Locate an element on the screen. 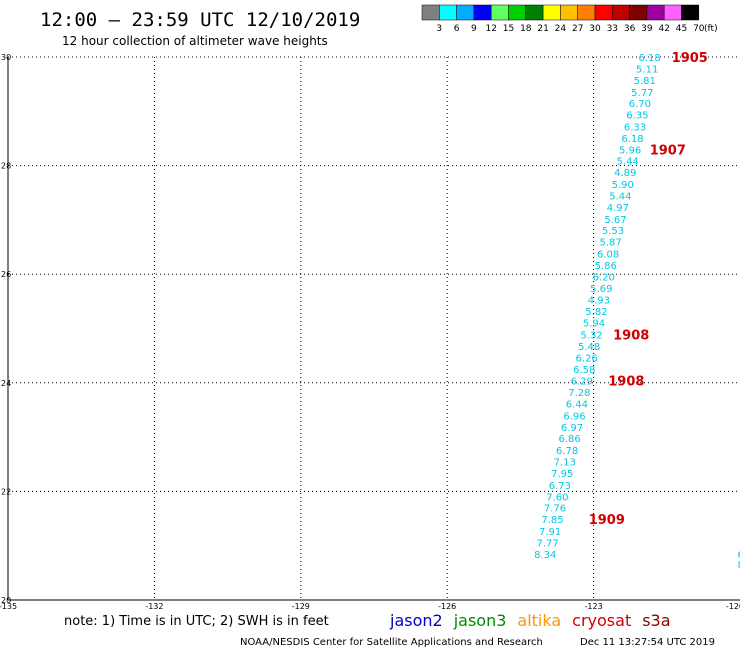 This screenshot has height=650, width=740. swh-value-label: 7.95 is located at coordinates (562, 474).